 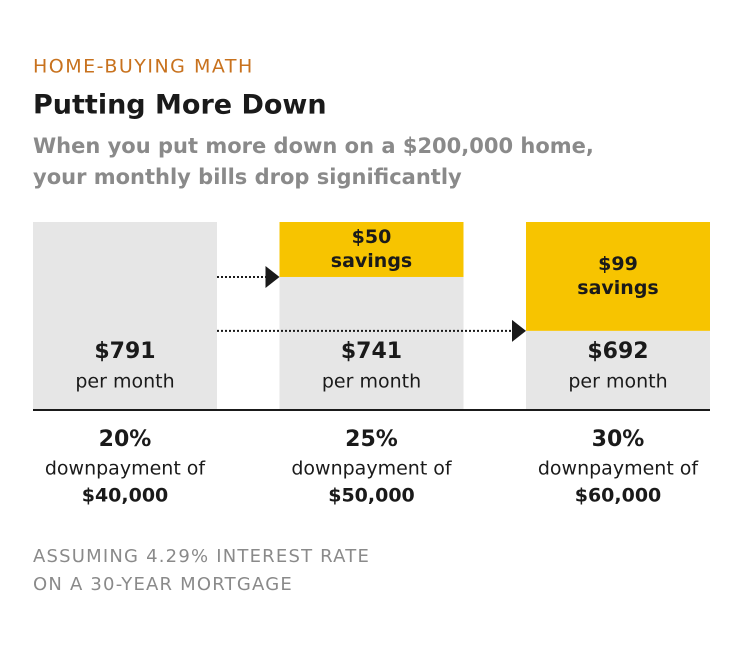 What do you see at coordinates (618, 496) in the screenshot?
I see `x-sublabel: $60,000` at bounding box center [618, 496].